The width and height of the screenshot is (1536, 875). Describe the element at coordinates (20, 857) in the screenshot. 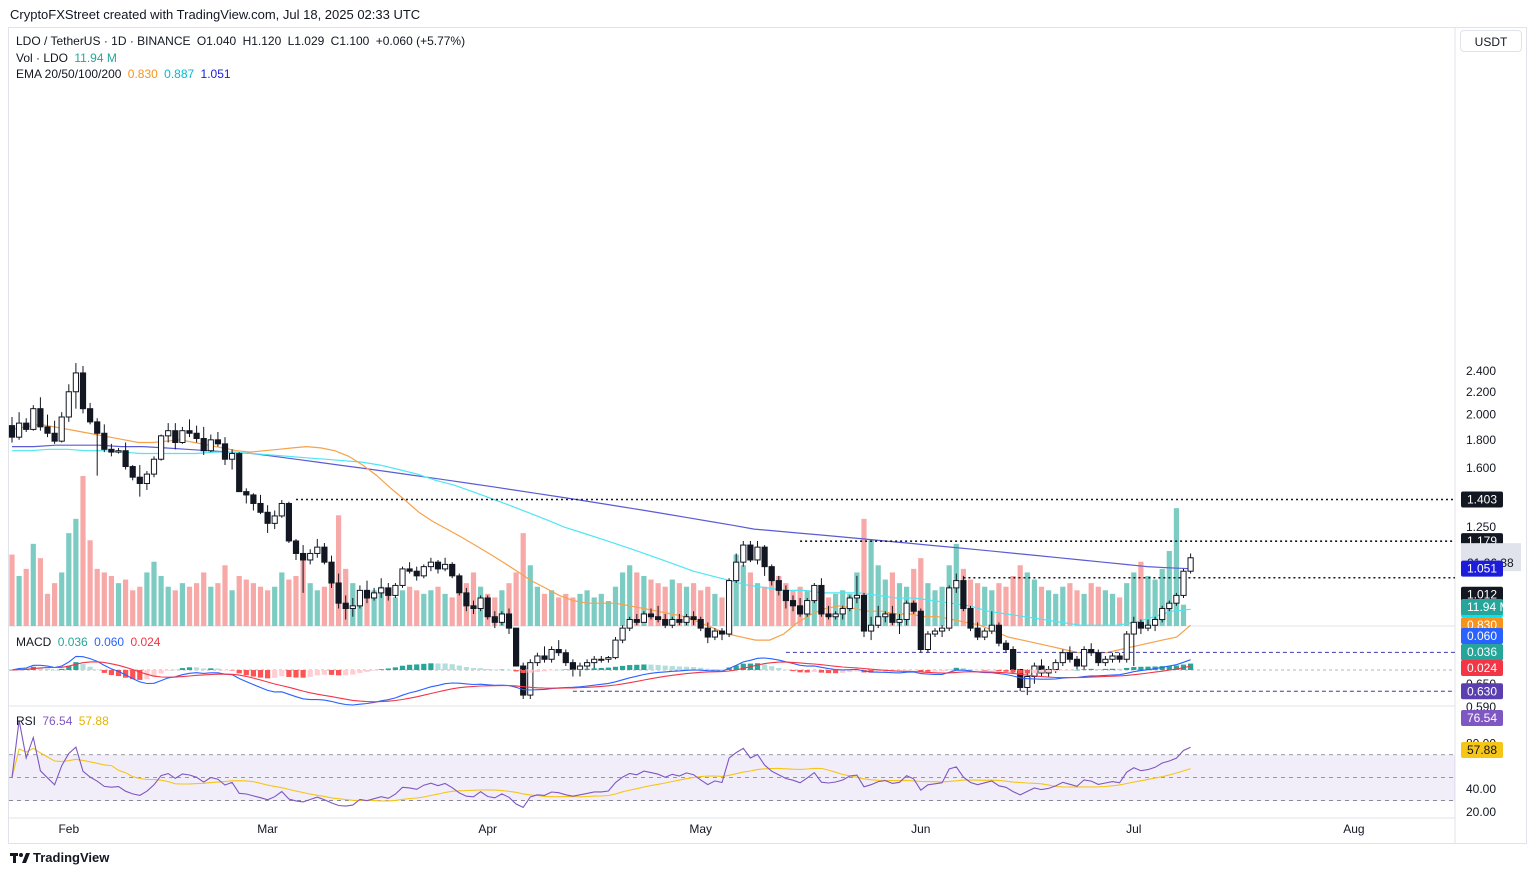

I see `tradingview-logo-icon` at that location.